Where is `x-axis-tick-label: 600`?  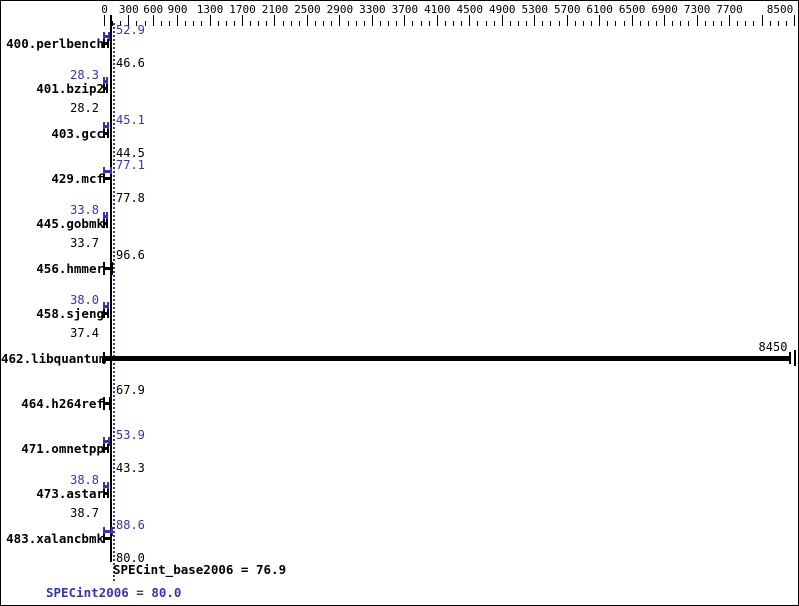 x-axis-tick-label: 600 is located at coordinates (153, 9).